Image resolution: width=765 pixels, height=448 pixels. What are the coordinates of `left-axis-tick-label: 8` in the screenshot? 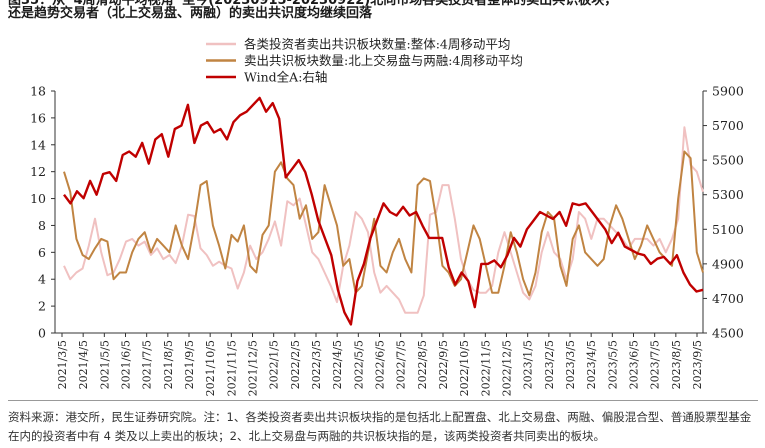 It's located at (42, 225).